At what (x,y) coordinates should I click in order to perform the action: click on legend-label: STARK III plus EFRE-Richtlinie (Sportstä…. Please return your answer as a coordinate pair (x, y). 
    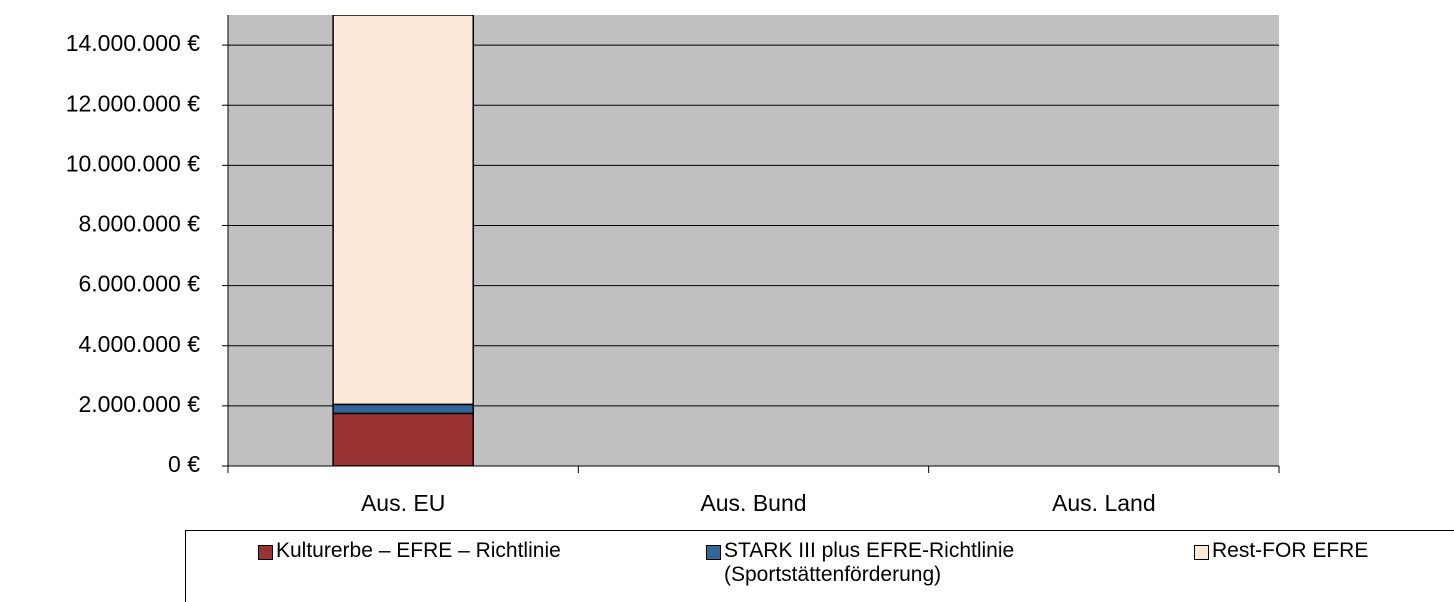
    Looking at the image, I should click on (869, 562).